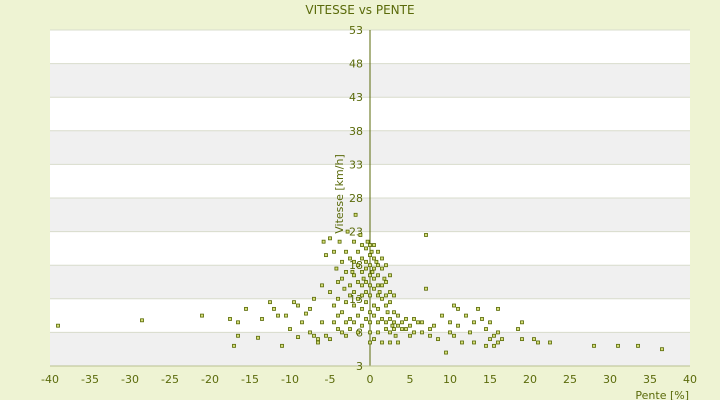  I want to click on y-tick-label: 13, so click(356, 299).